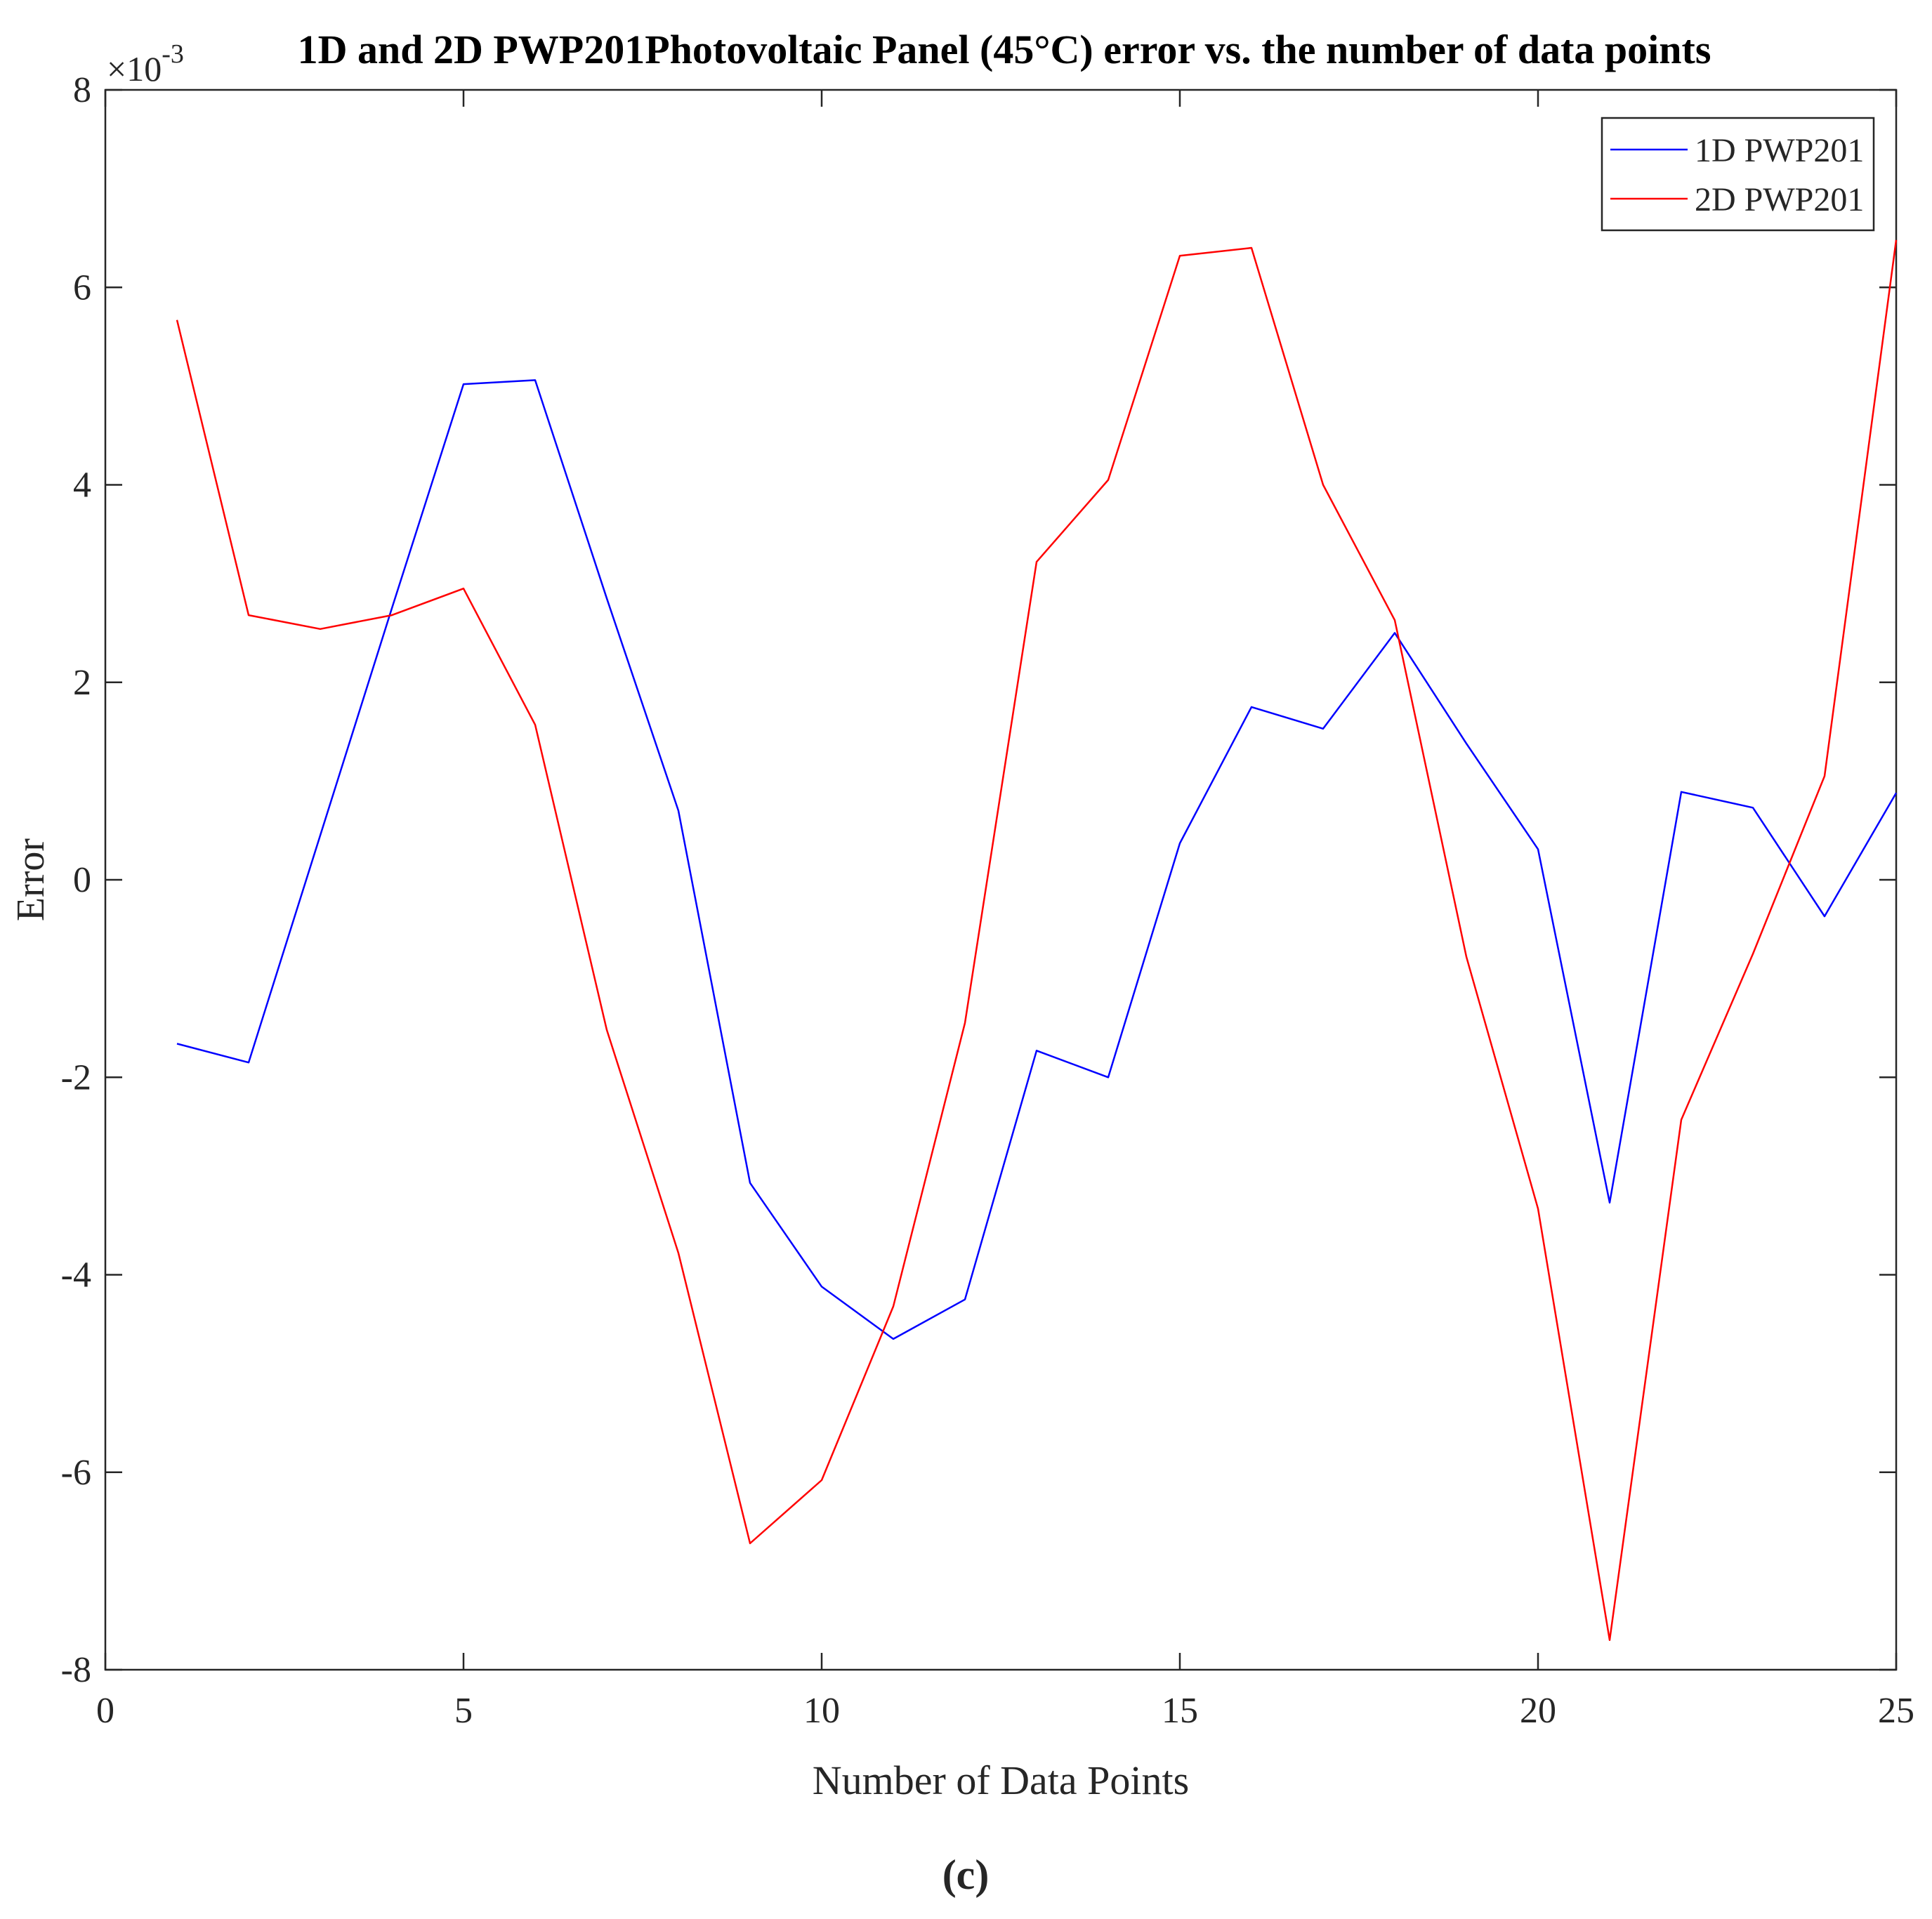  Describe the element at coordinates (822, 1711) in the screenshot. I see `x-tick-label: 10` at that location.